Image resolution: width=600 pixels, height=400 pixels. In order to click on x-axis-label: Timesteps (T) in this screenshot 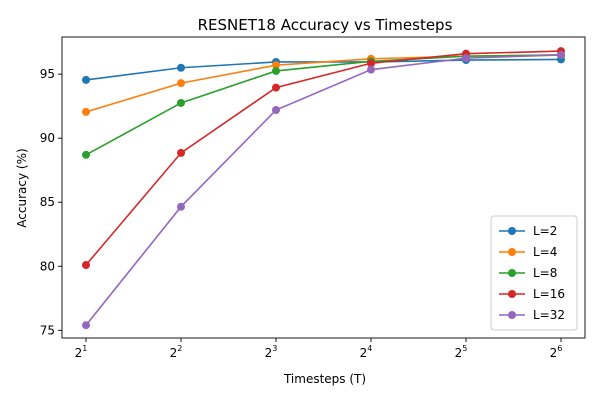, I will do `click(324, 379)`.